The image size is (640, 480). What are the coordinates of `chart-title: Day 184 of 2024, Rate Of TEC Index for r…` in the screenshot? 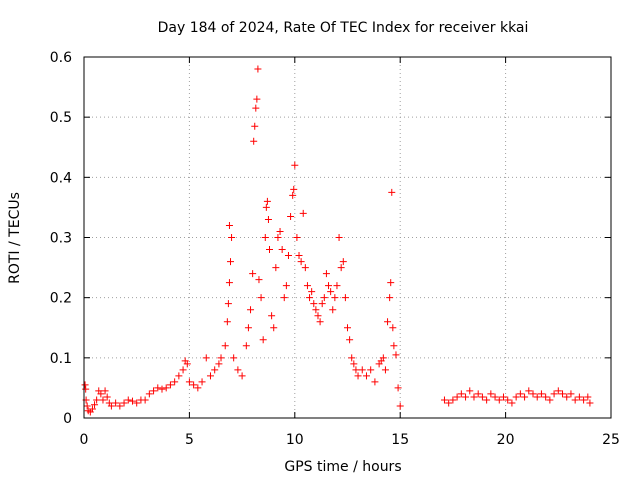 It's located at (343, 28).